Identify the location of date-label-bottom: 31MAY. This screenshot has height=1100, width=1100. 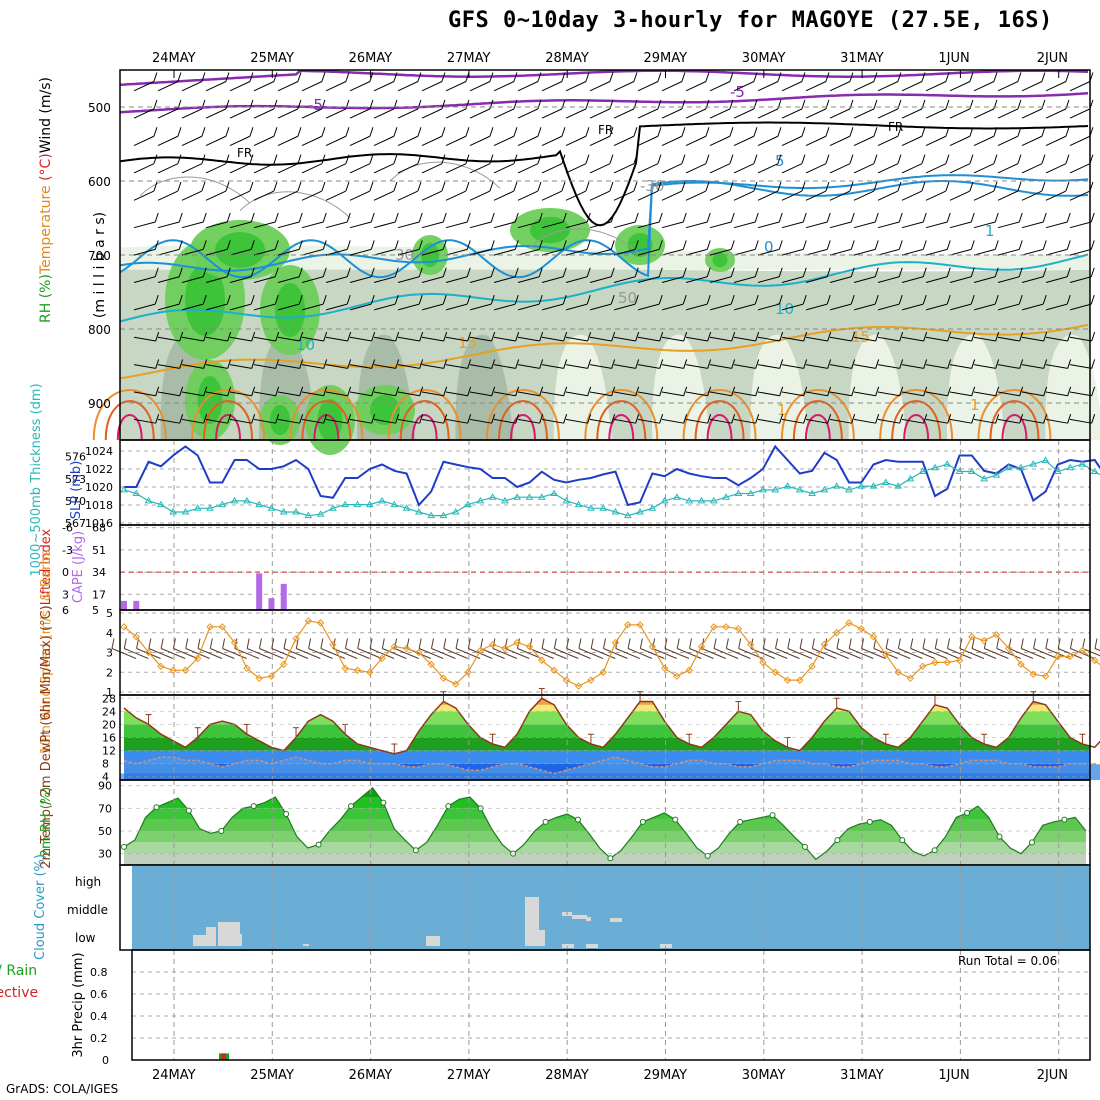
(862, 1075).